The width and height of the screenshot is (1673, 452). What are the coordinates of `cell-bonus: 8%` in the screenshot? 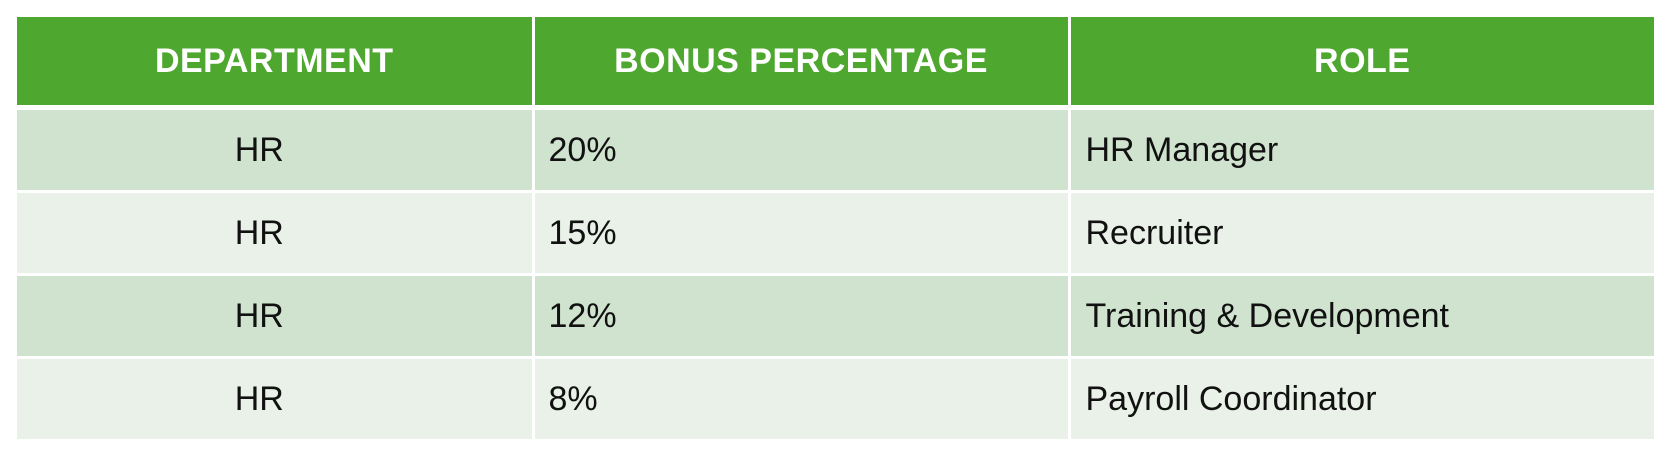 It's located at (802, 399).